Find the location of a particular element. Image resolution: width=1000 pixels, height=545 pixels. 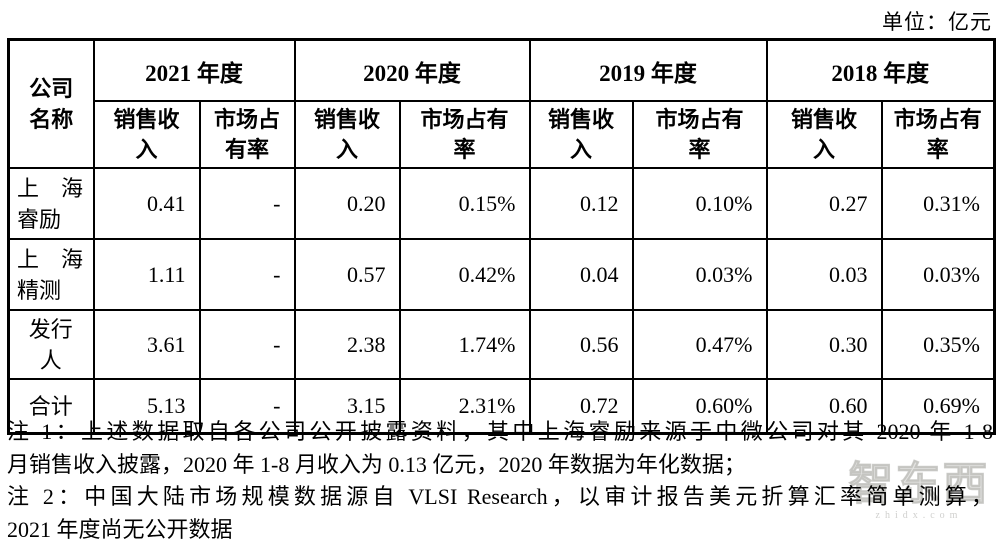

company-name-cell: 合计 is located at coordinates (51, 406).